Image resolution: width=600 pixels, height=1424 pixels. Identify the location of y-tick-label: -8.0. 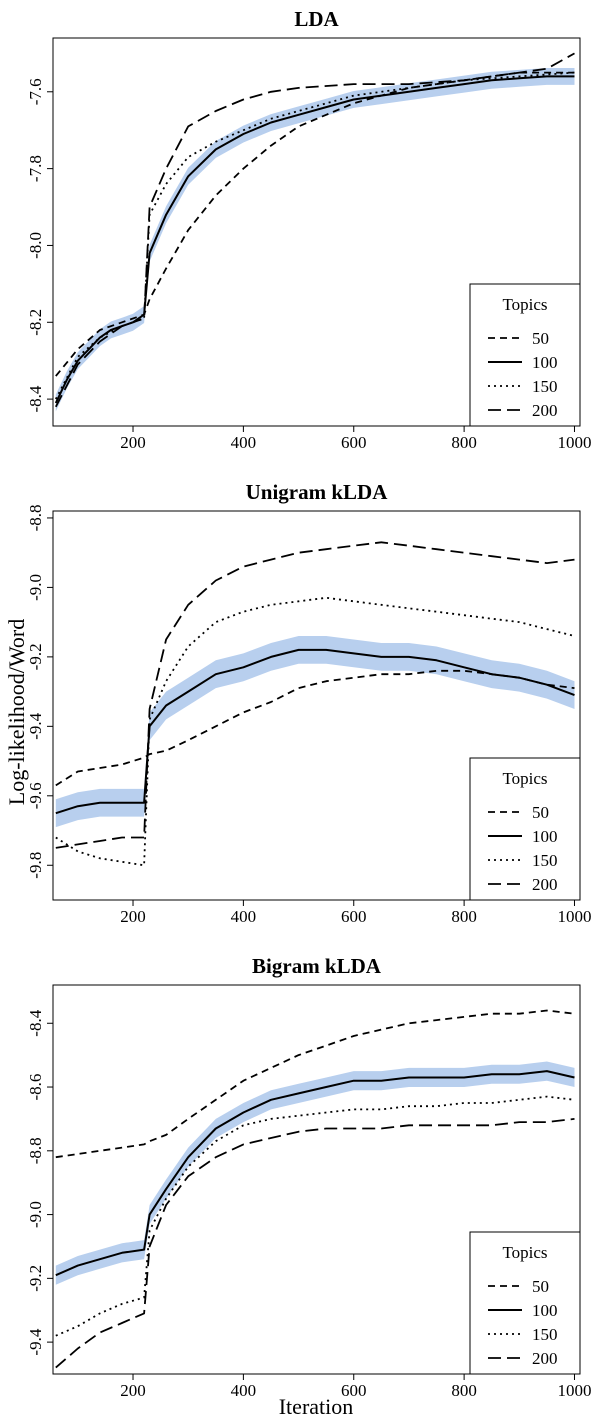
(35, 245).